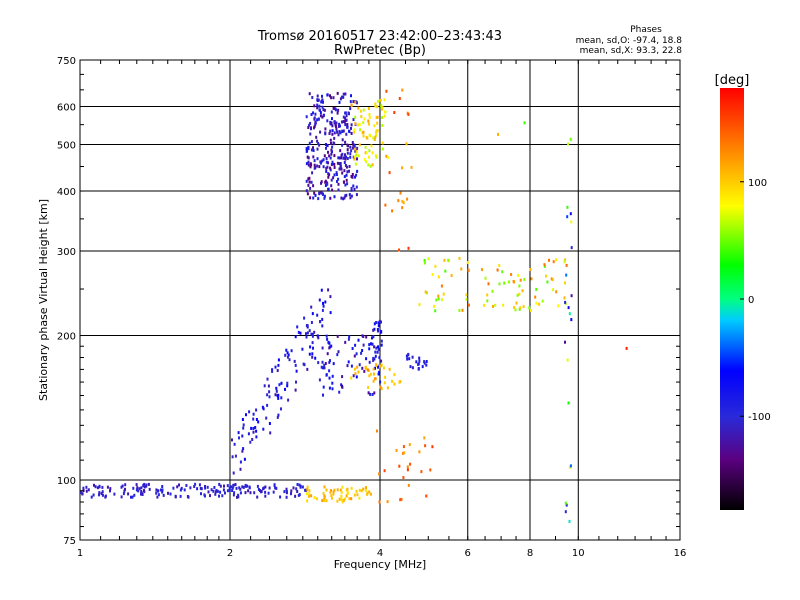 Image resolution: width=800 pixels, height=600 pixels. Describe the element at coordinates (69, 541) in the screenshot. I see `y-tick-label: 75` at that location.